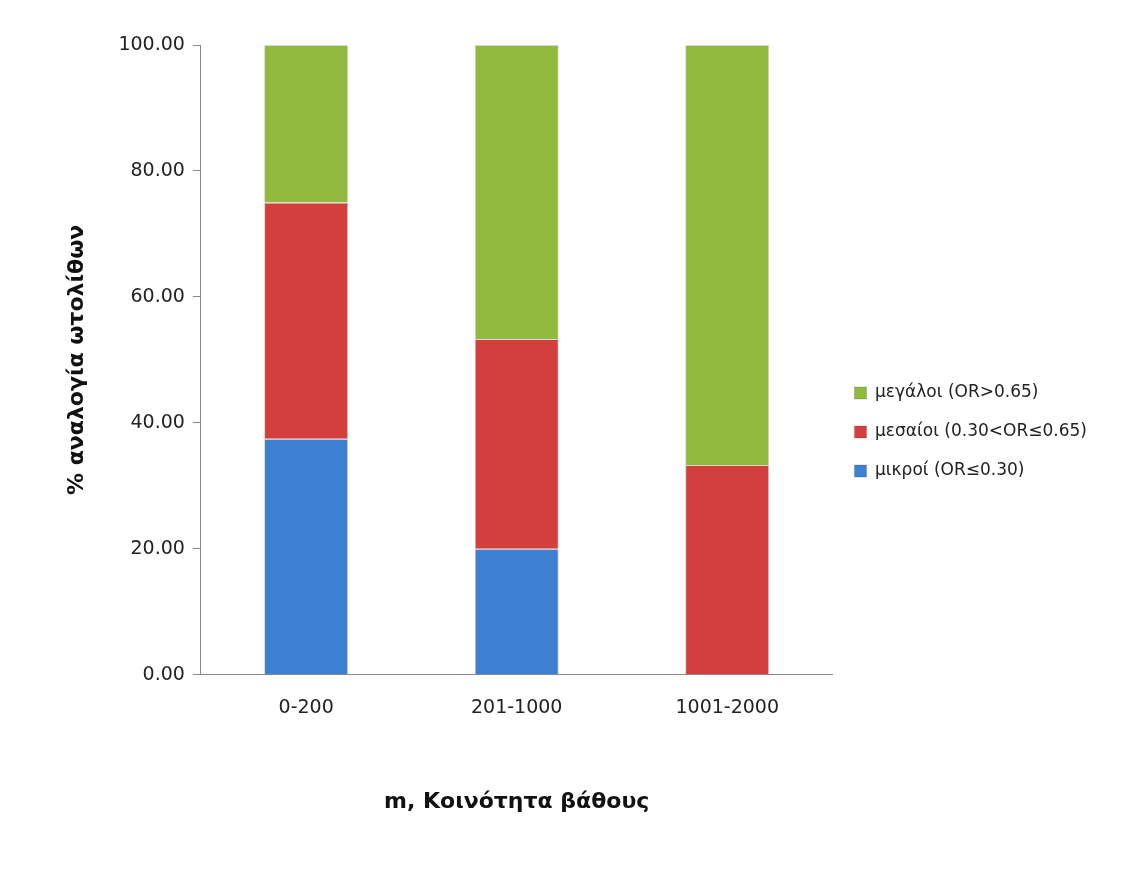  I want to click on y-tick-label: 20.00, so click(157, 546).